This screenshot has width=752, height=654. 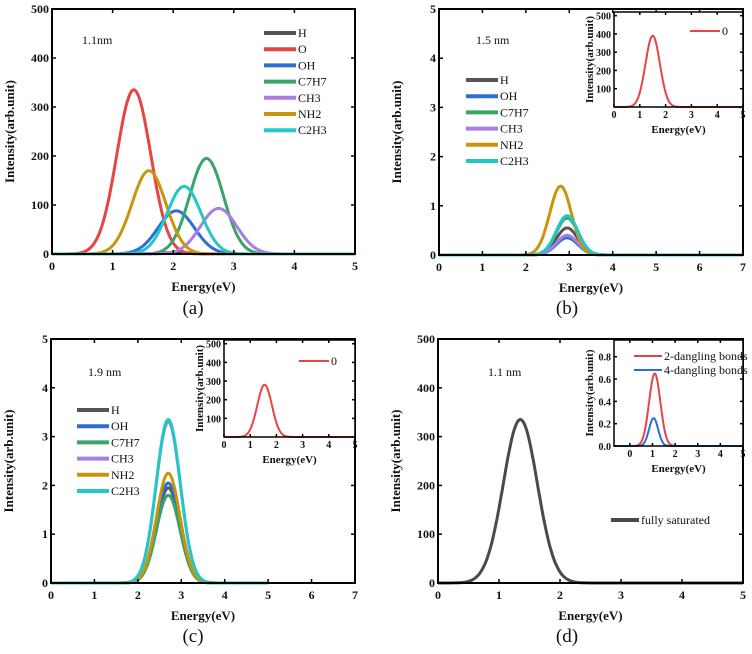 What do you see at coordinates (173, 266) in the screenshot?
I see `panel-a-x-tick-label: 2` at bounding box center [173, 266].